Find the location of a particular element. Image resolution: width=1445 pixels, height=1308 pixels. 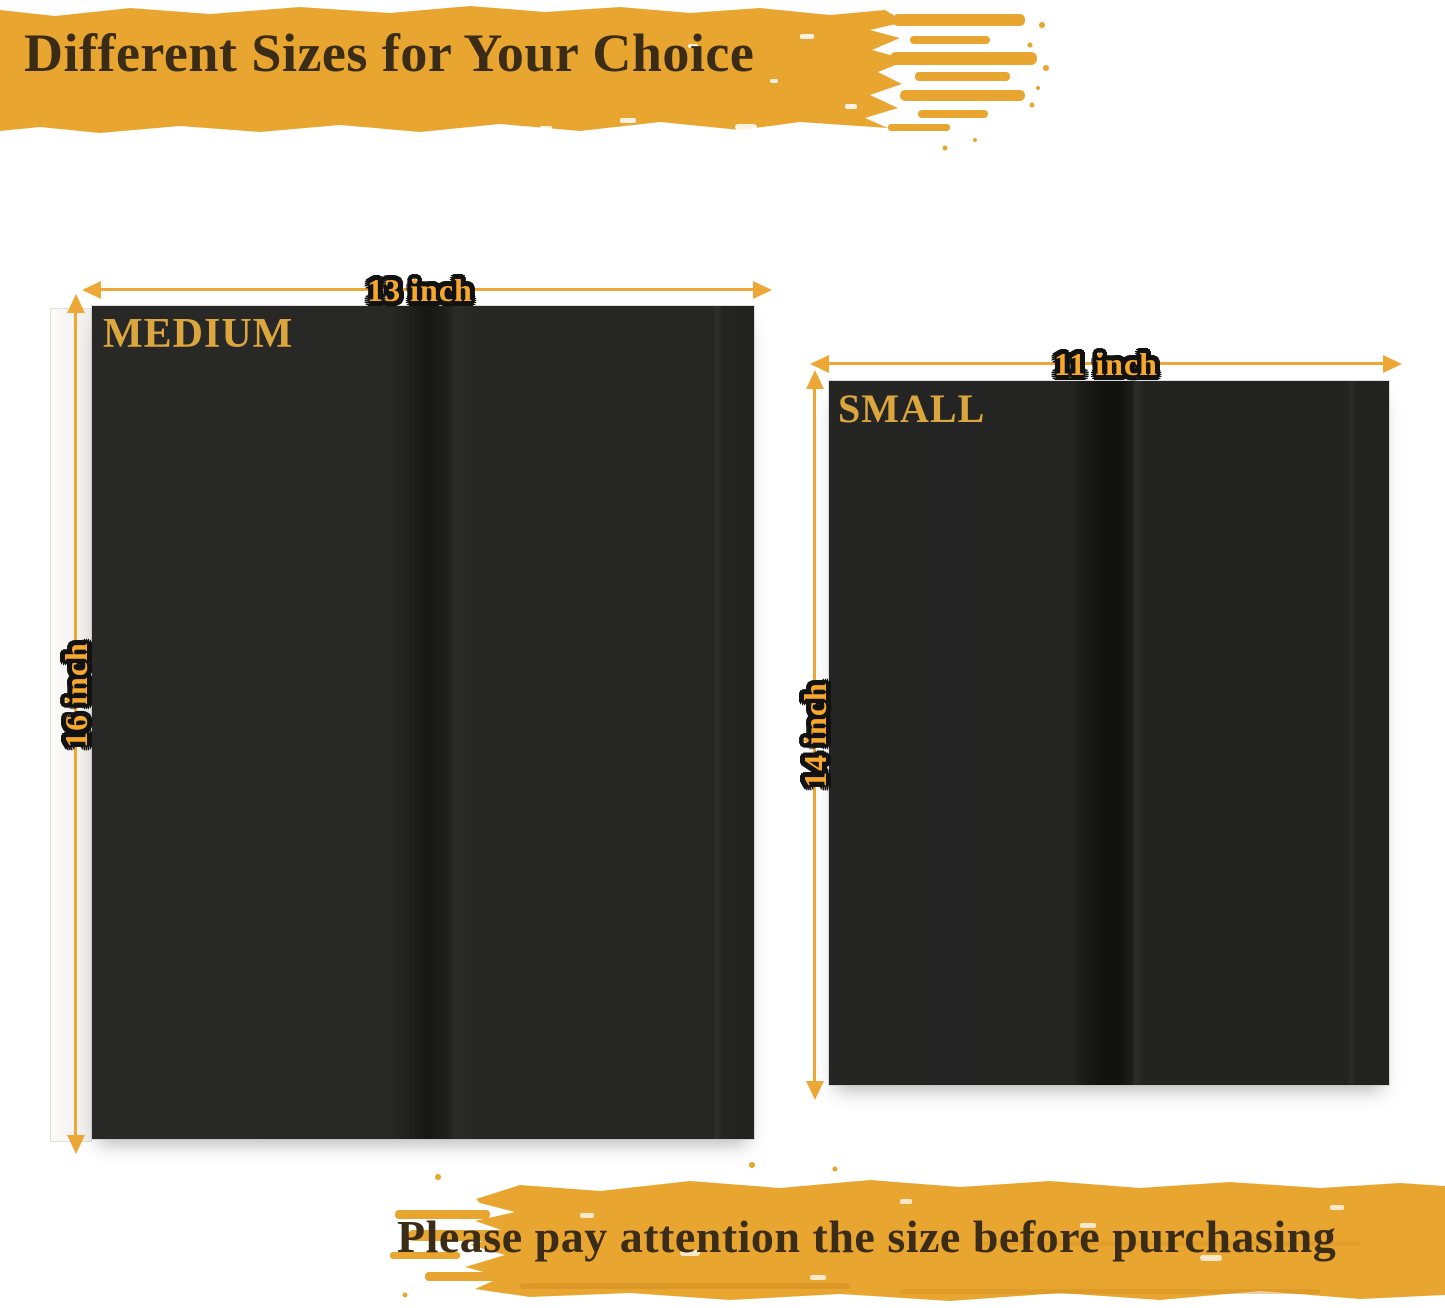

medium-backing-sheet is located at coordinates (71, 725).